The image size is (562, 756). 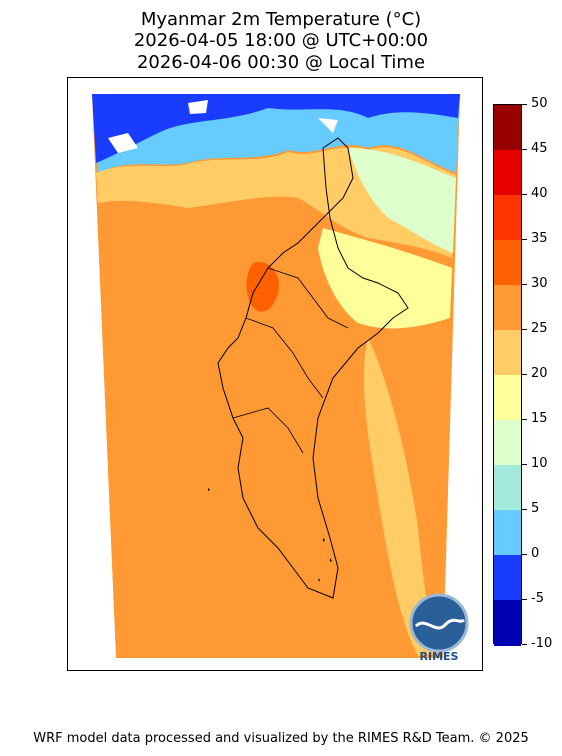 I want to click on colorbar-tick-label: -5, so click(x=537, y=598).